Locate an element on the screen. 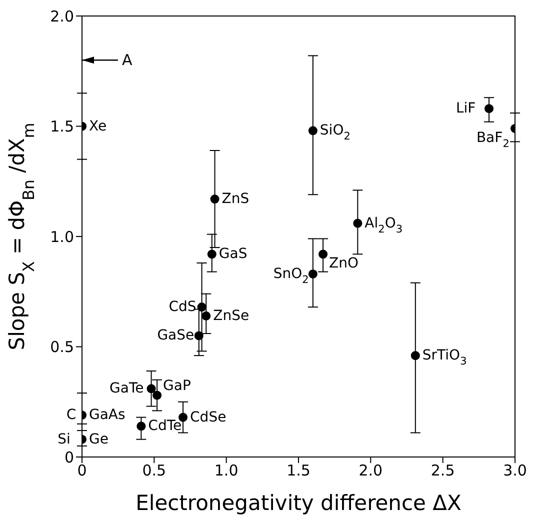 This screenshot has height=528, width=539. annotation: Al$_{2}$O$_{3}$ is located at coordinates (383, 225).